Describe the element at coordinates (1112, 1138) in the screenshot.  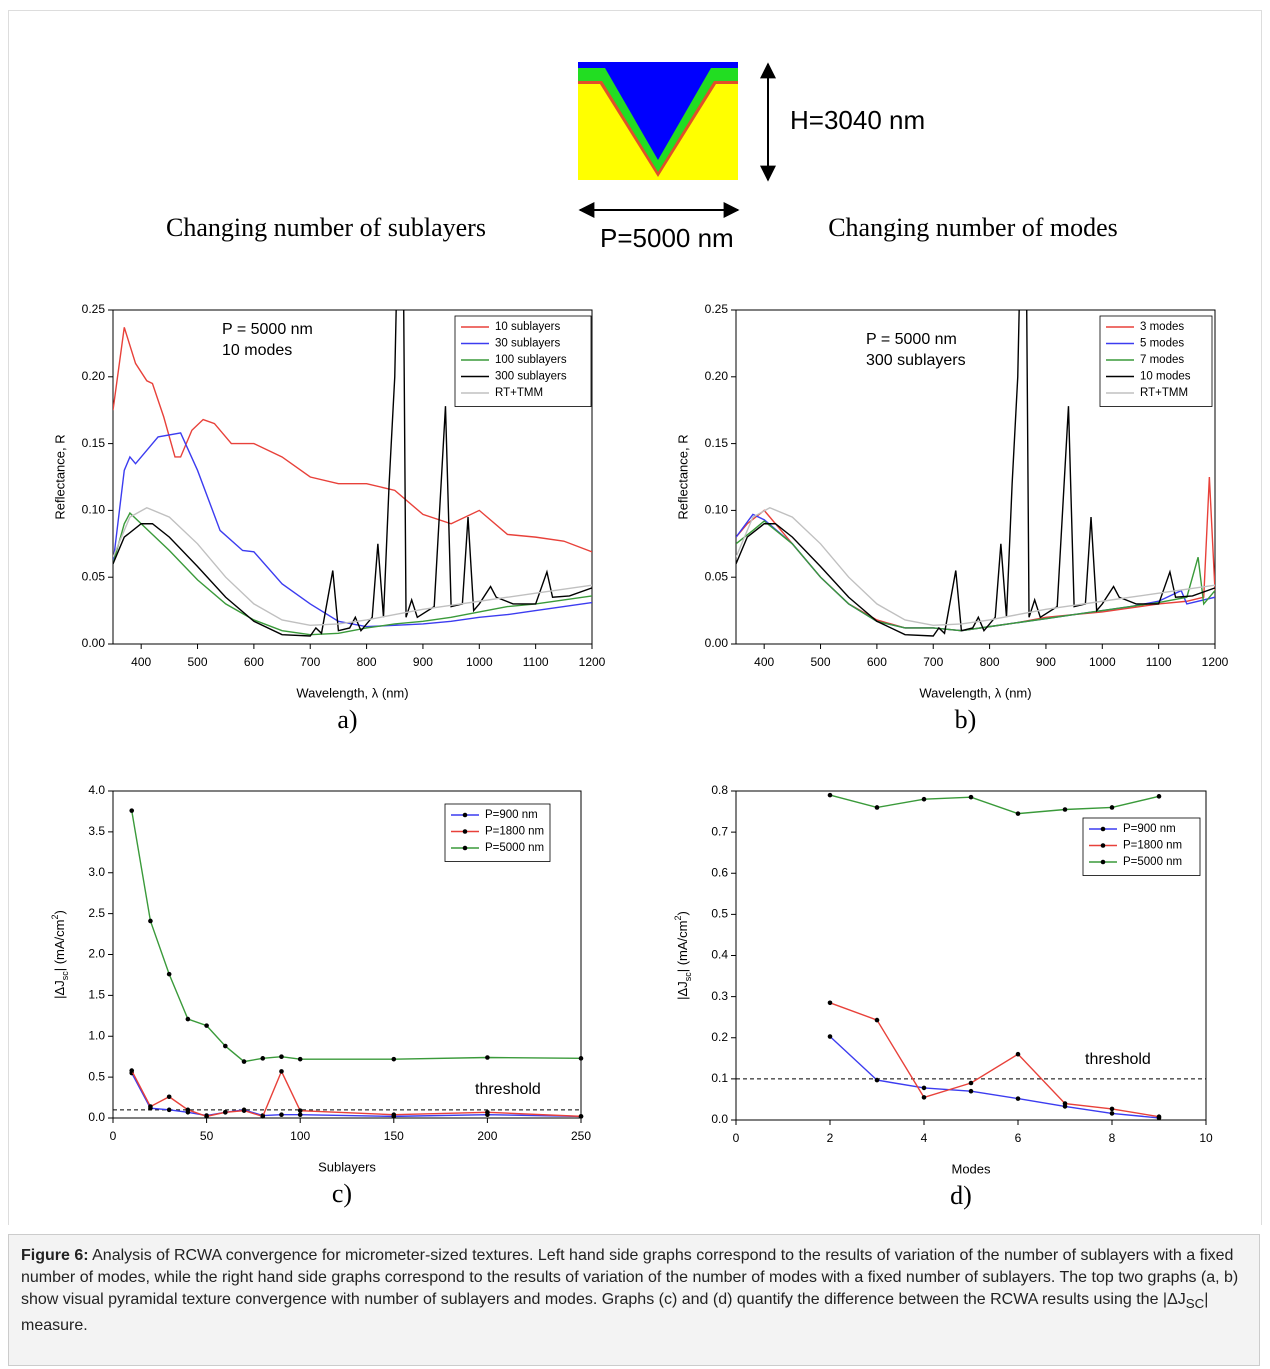
I see `x-tick-label: 8` at that location.